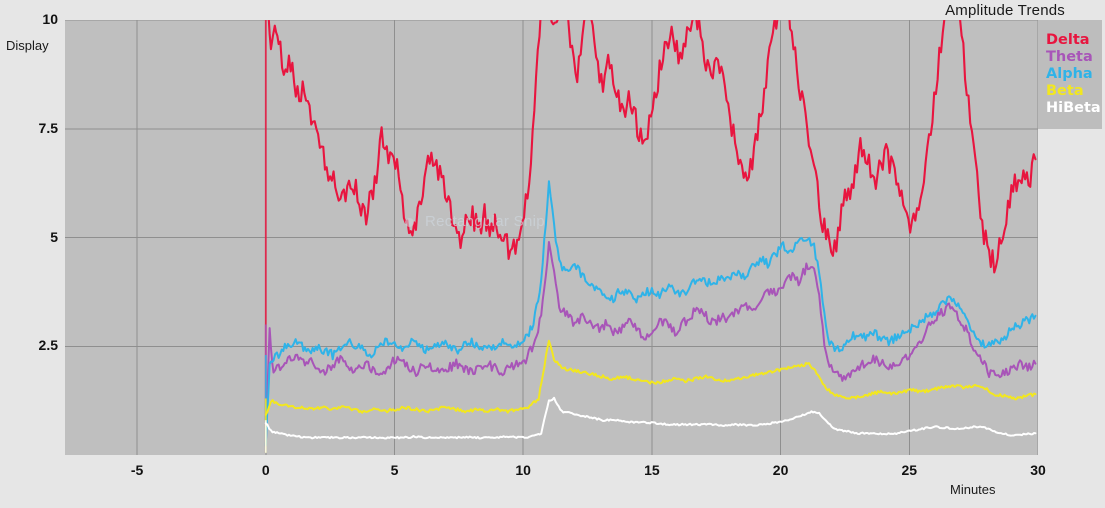 This screenshot has height=508, width=1105. What do you see at coordinates (909, 470) in the screenshot?
I see `x-tick-25: 25` at bounding box center [909, 470].